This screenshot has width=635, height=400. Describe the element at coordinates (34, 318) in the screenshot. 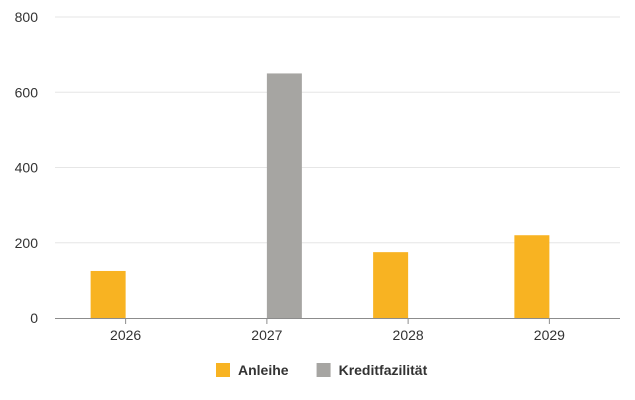

I see `y-tick-label: 0` at that location.